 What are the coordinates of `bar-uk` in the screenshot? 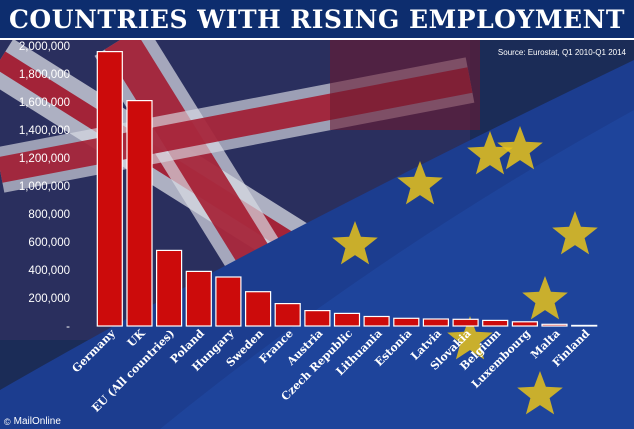 It's located at (139, 213).